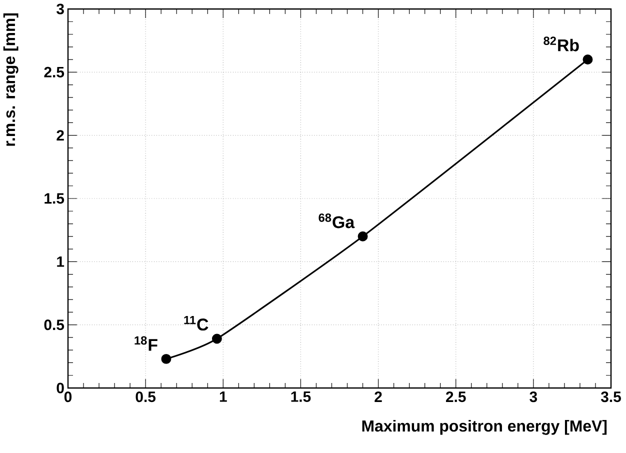  What do you see at coordinates (60, 135) in the screenshot?
I see `y-tick-label: 2` at bounding box center [60, 135].